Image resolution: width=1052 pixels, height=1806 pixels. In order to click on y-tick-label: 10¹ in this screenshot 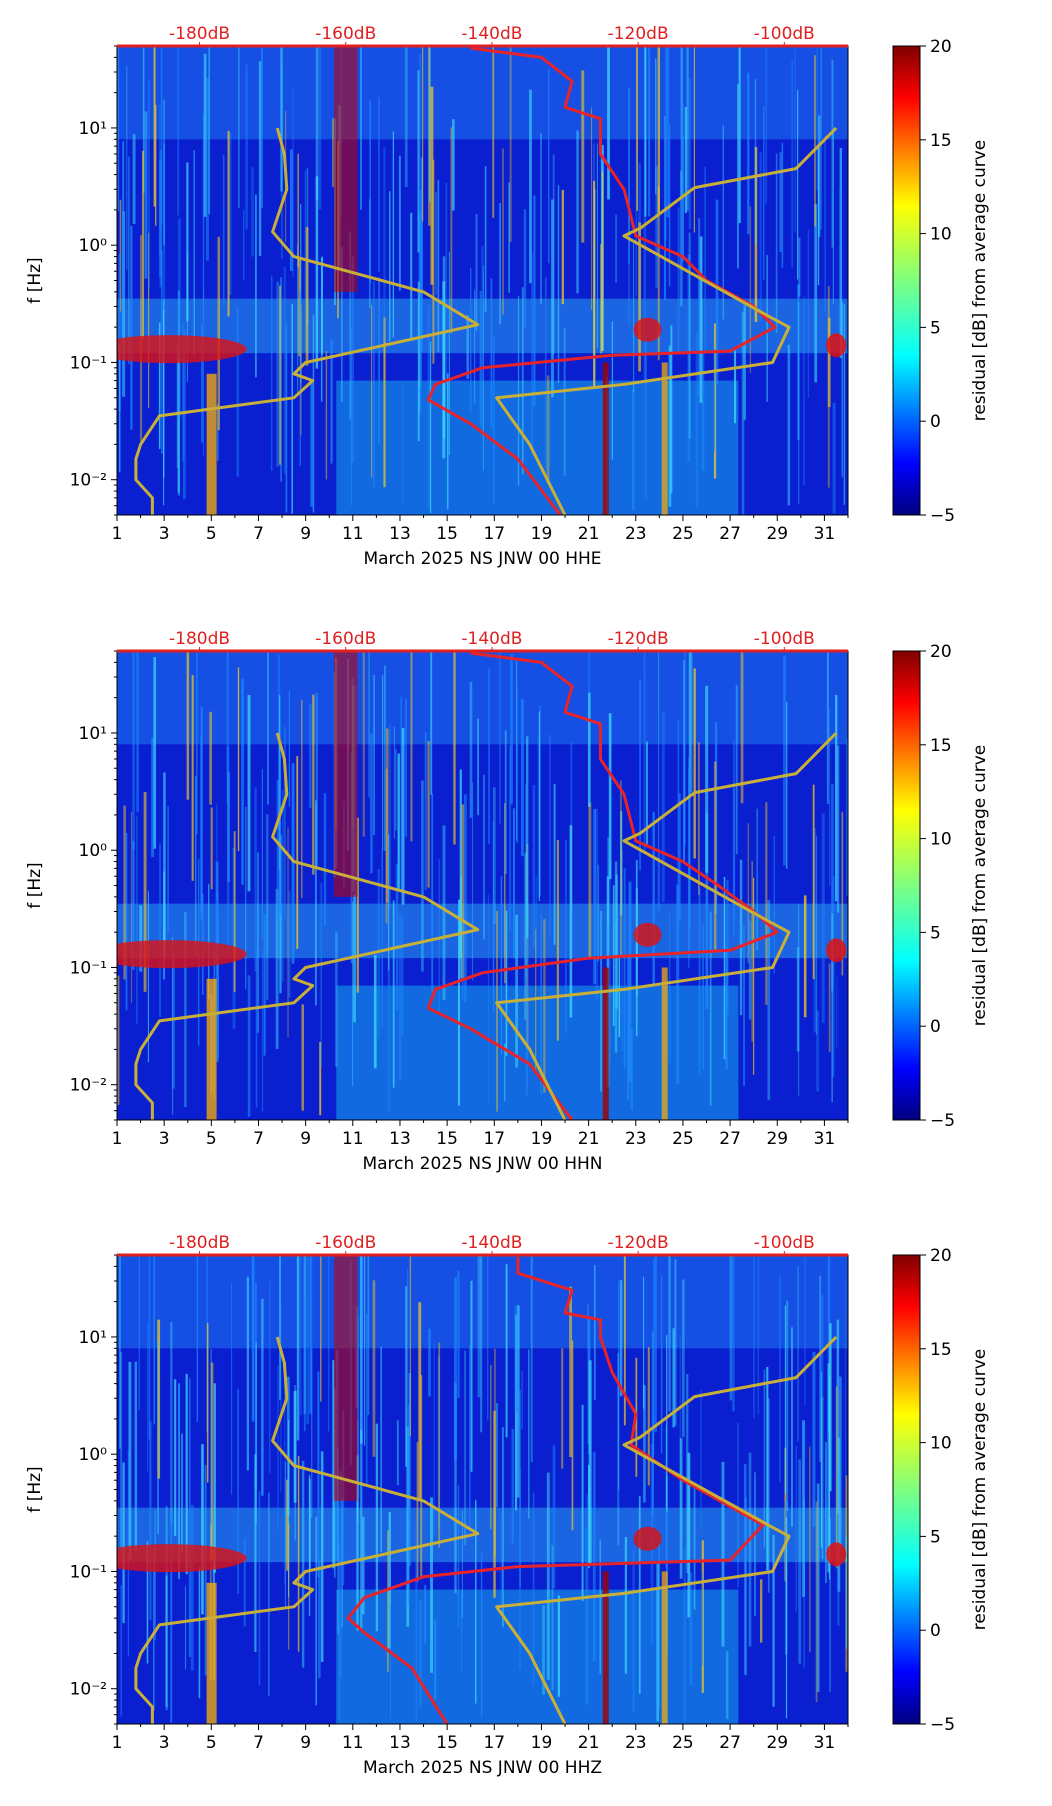, I will do `click(93, 1338)`.